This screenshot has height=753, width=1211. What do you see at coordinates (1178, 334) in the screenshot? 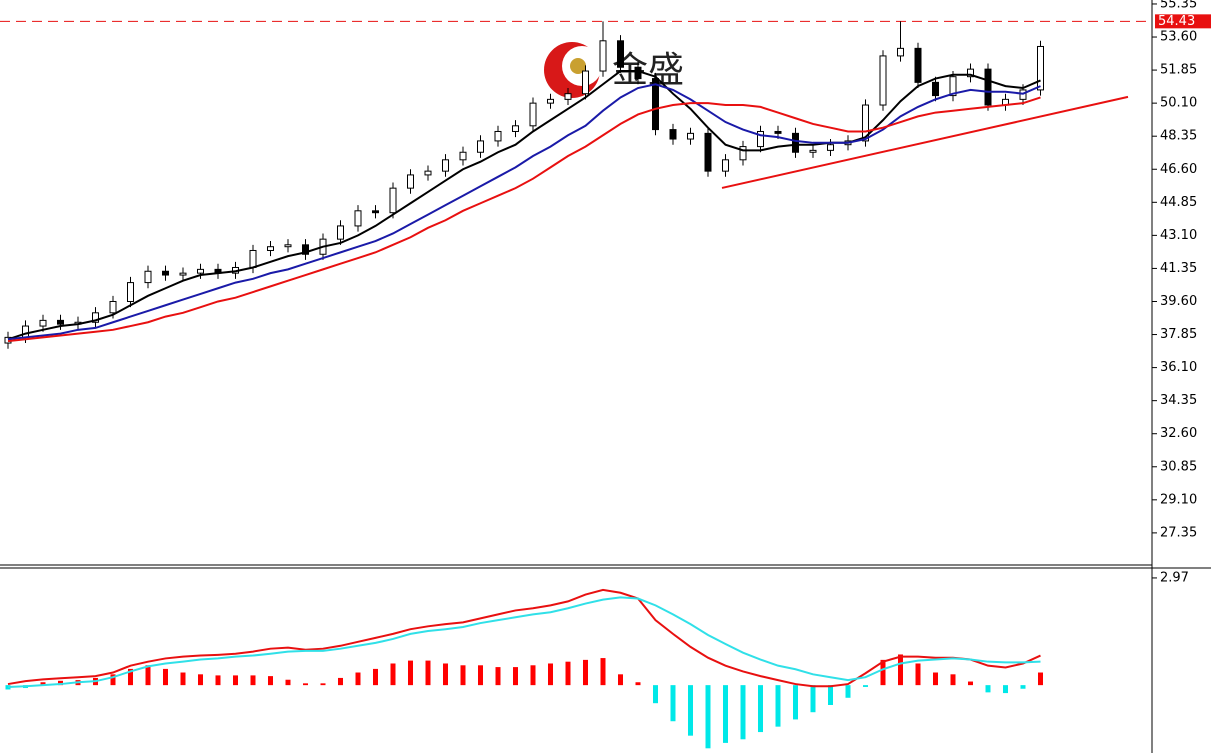
I see `y-tick-label: 37.85` at bounding box center [1178, 334].